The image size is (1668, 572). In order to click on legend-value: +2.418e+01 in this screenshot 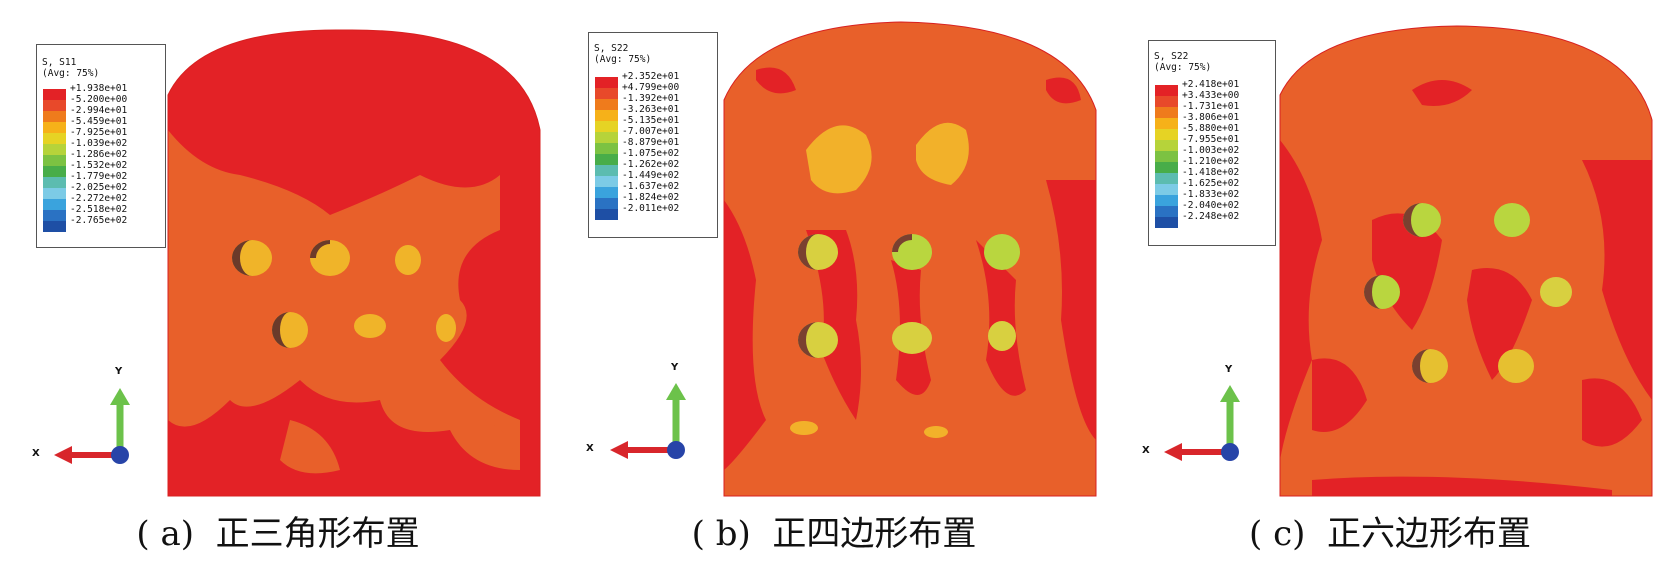, I will do `click(1211, 84)`.